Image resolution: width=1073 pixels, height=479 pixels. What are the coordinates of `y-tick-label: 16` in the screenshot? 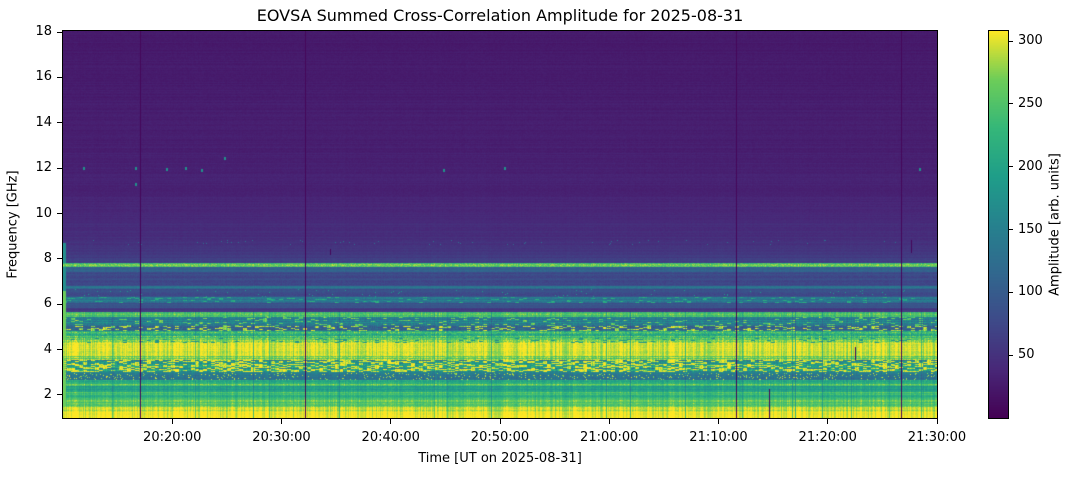 It's located at (43, 77).